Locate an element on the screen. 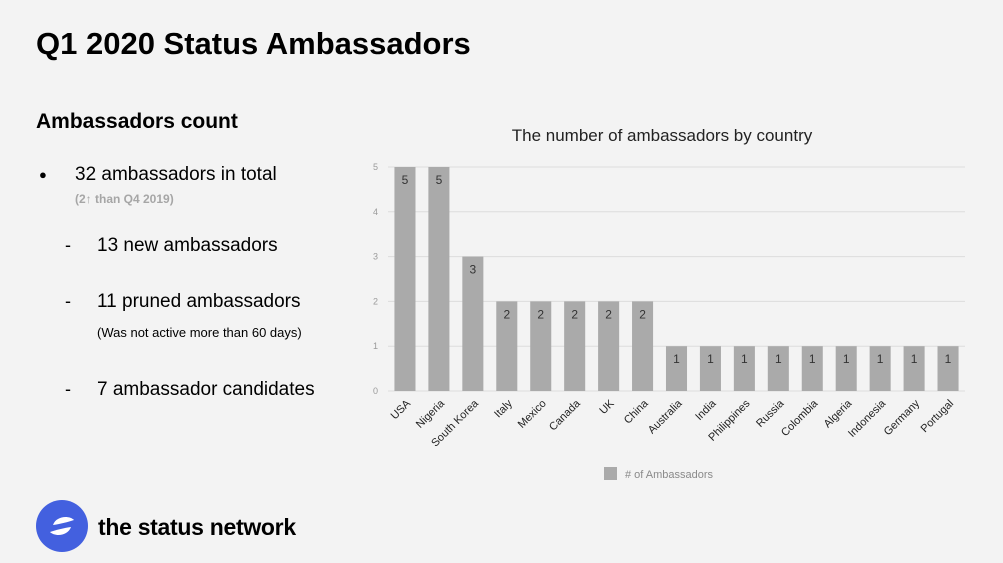  legend-swatch is located at coordinates (610, 473).